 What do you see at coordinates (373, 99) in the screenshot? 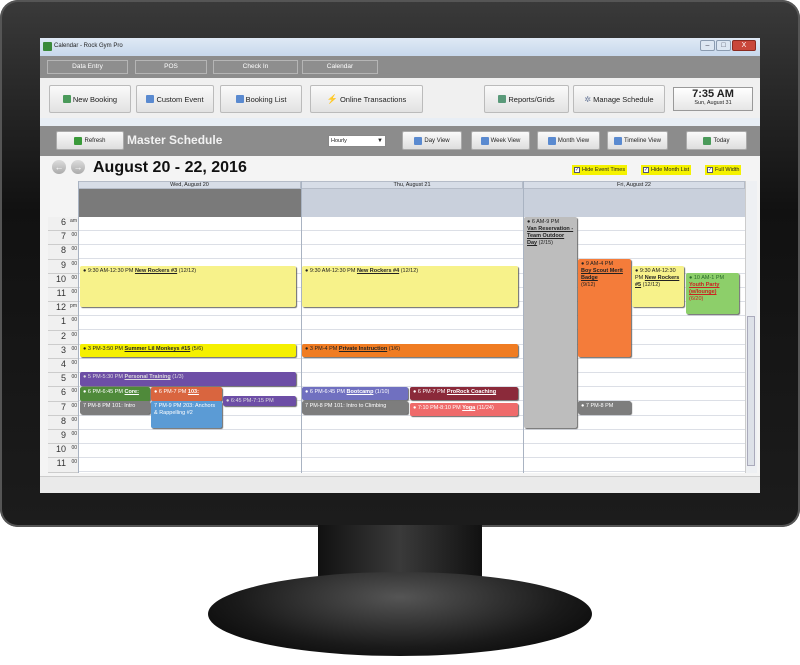
I see `online-transactions-label: Online Transactions` at bounding box center [373, 99].